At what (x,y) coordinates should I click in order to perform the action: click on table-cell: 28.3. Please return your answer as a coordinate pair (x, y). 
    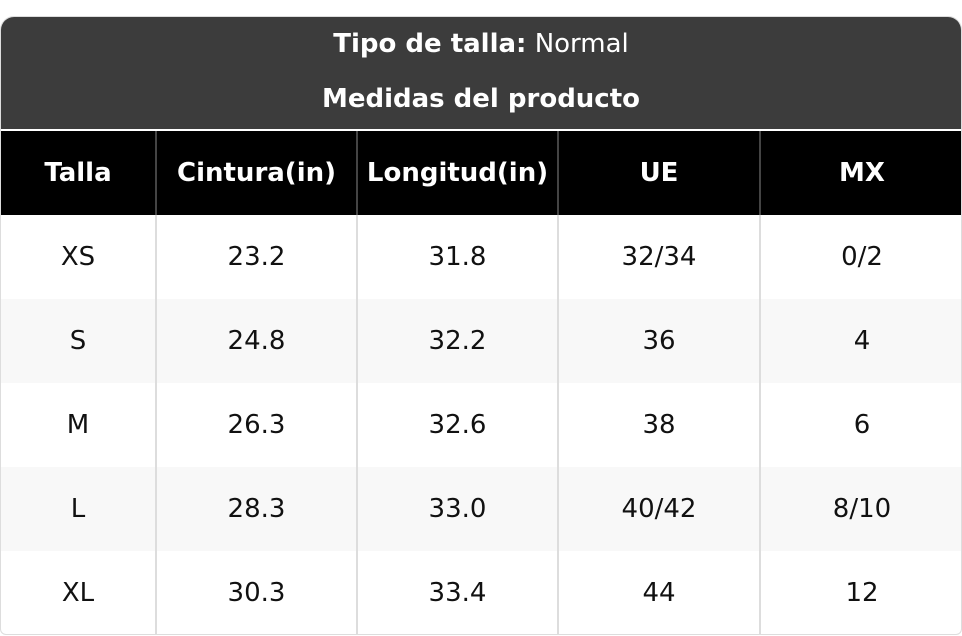
    Looking at the image, I should click on (256, 509).